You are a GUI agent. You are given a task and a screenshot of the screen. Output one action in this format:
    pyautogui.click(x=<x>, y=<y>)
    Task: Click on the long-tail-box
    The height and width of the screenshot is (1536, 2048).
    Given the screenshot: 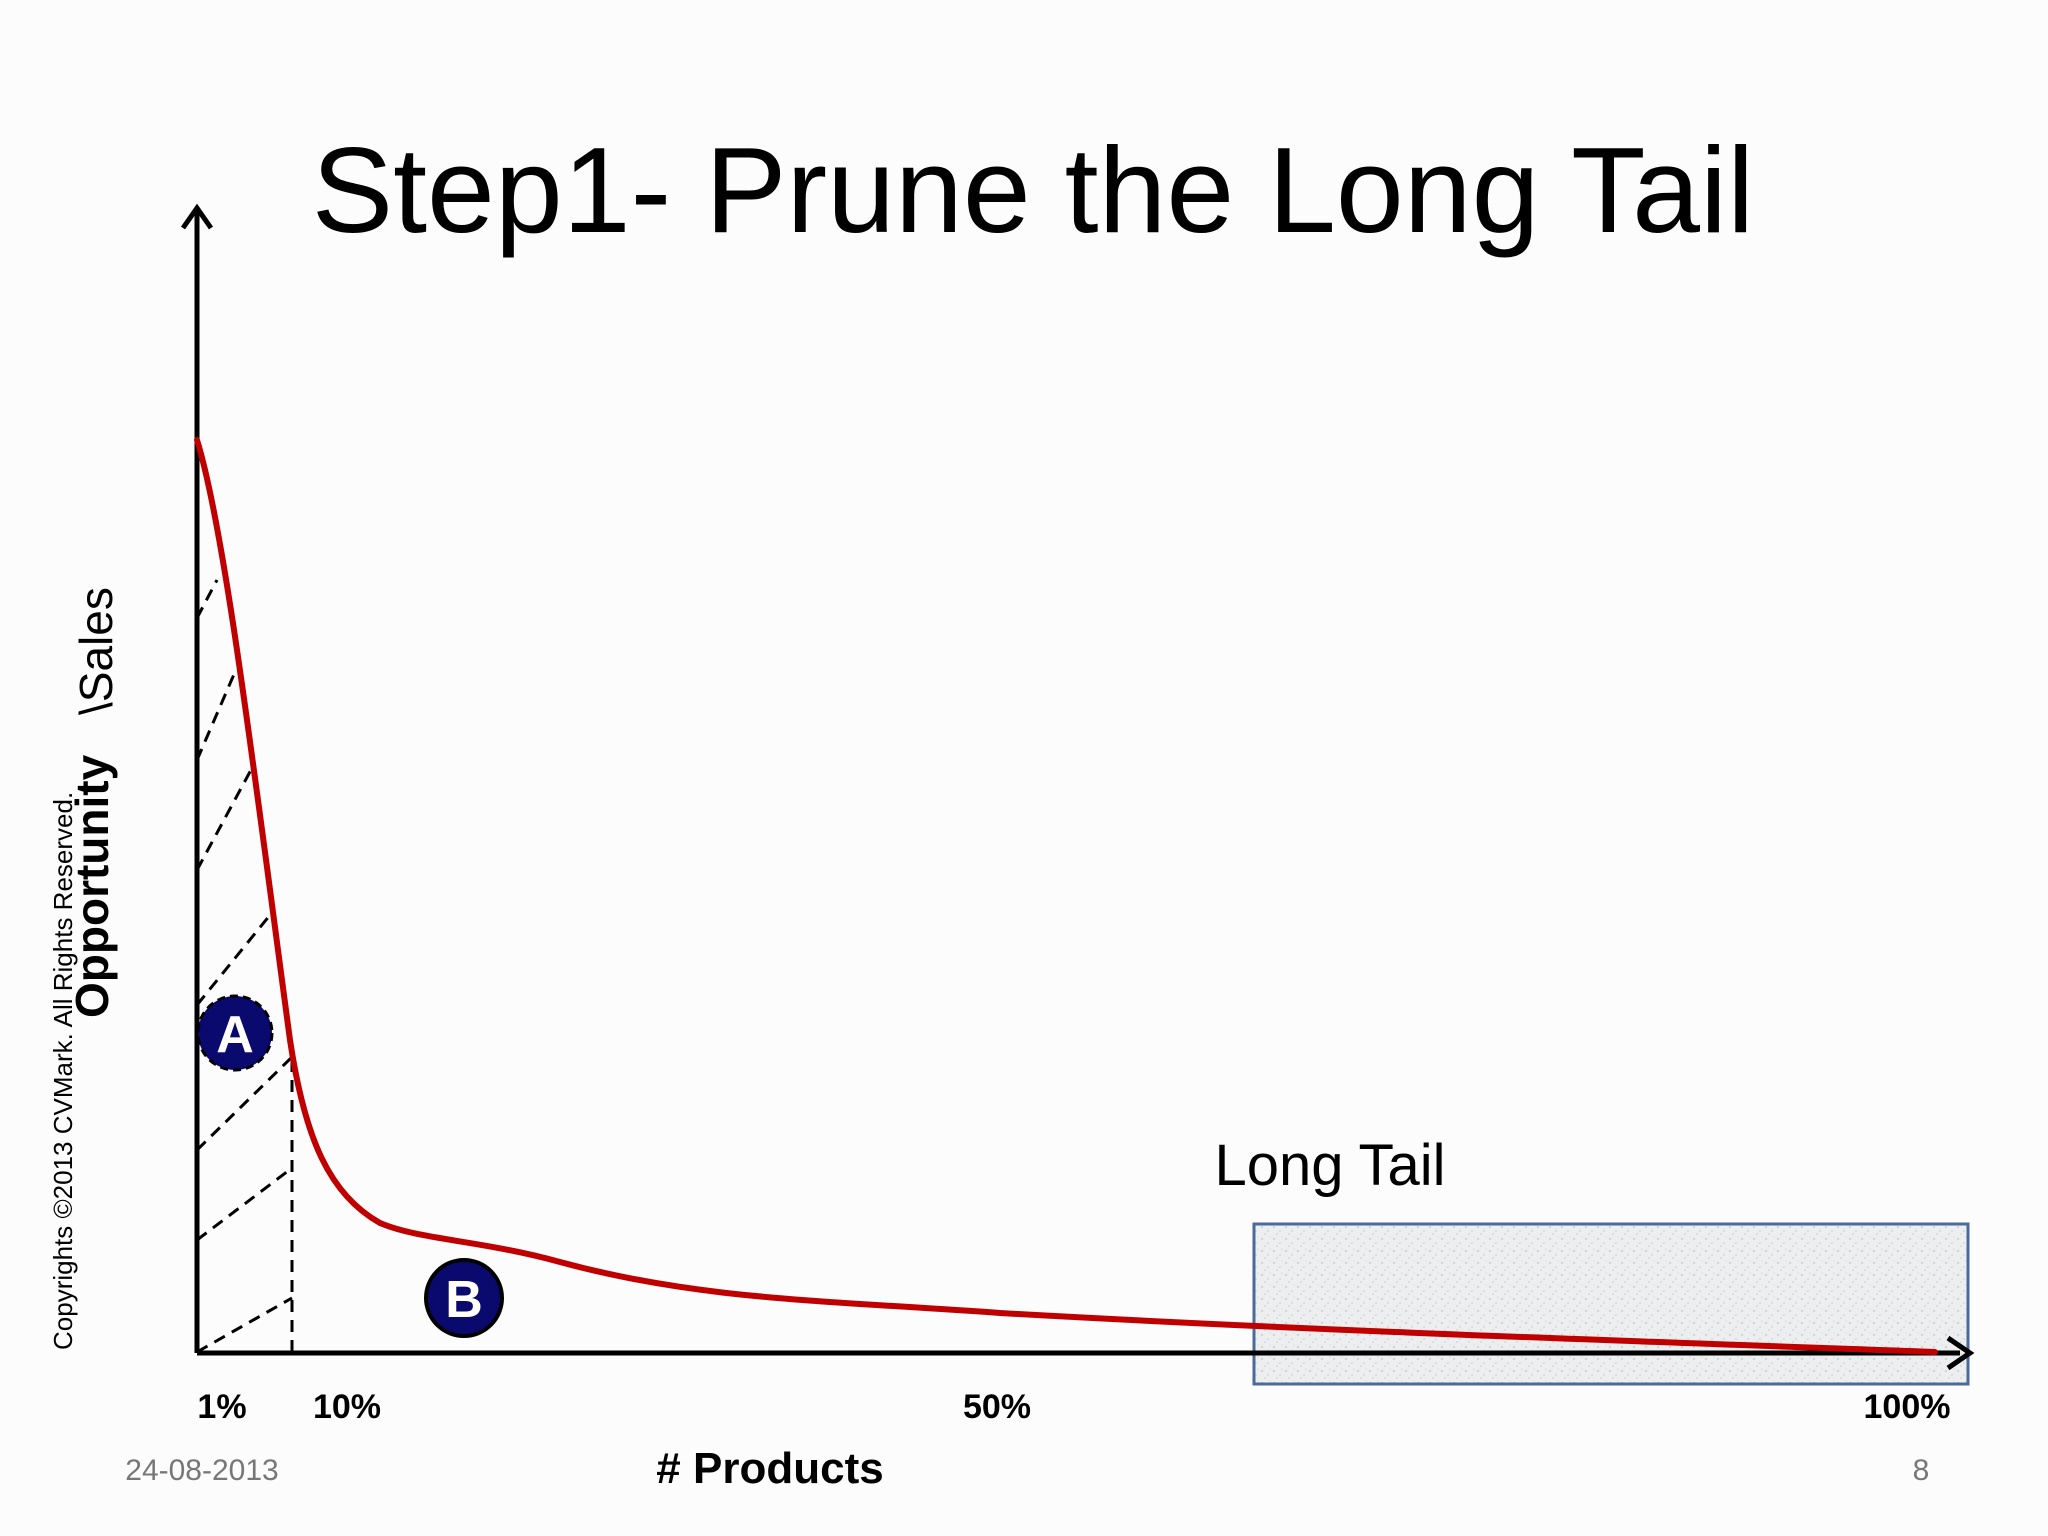 What is the action you would take?
    pyautogui.click(x=1611, y=1304)
    